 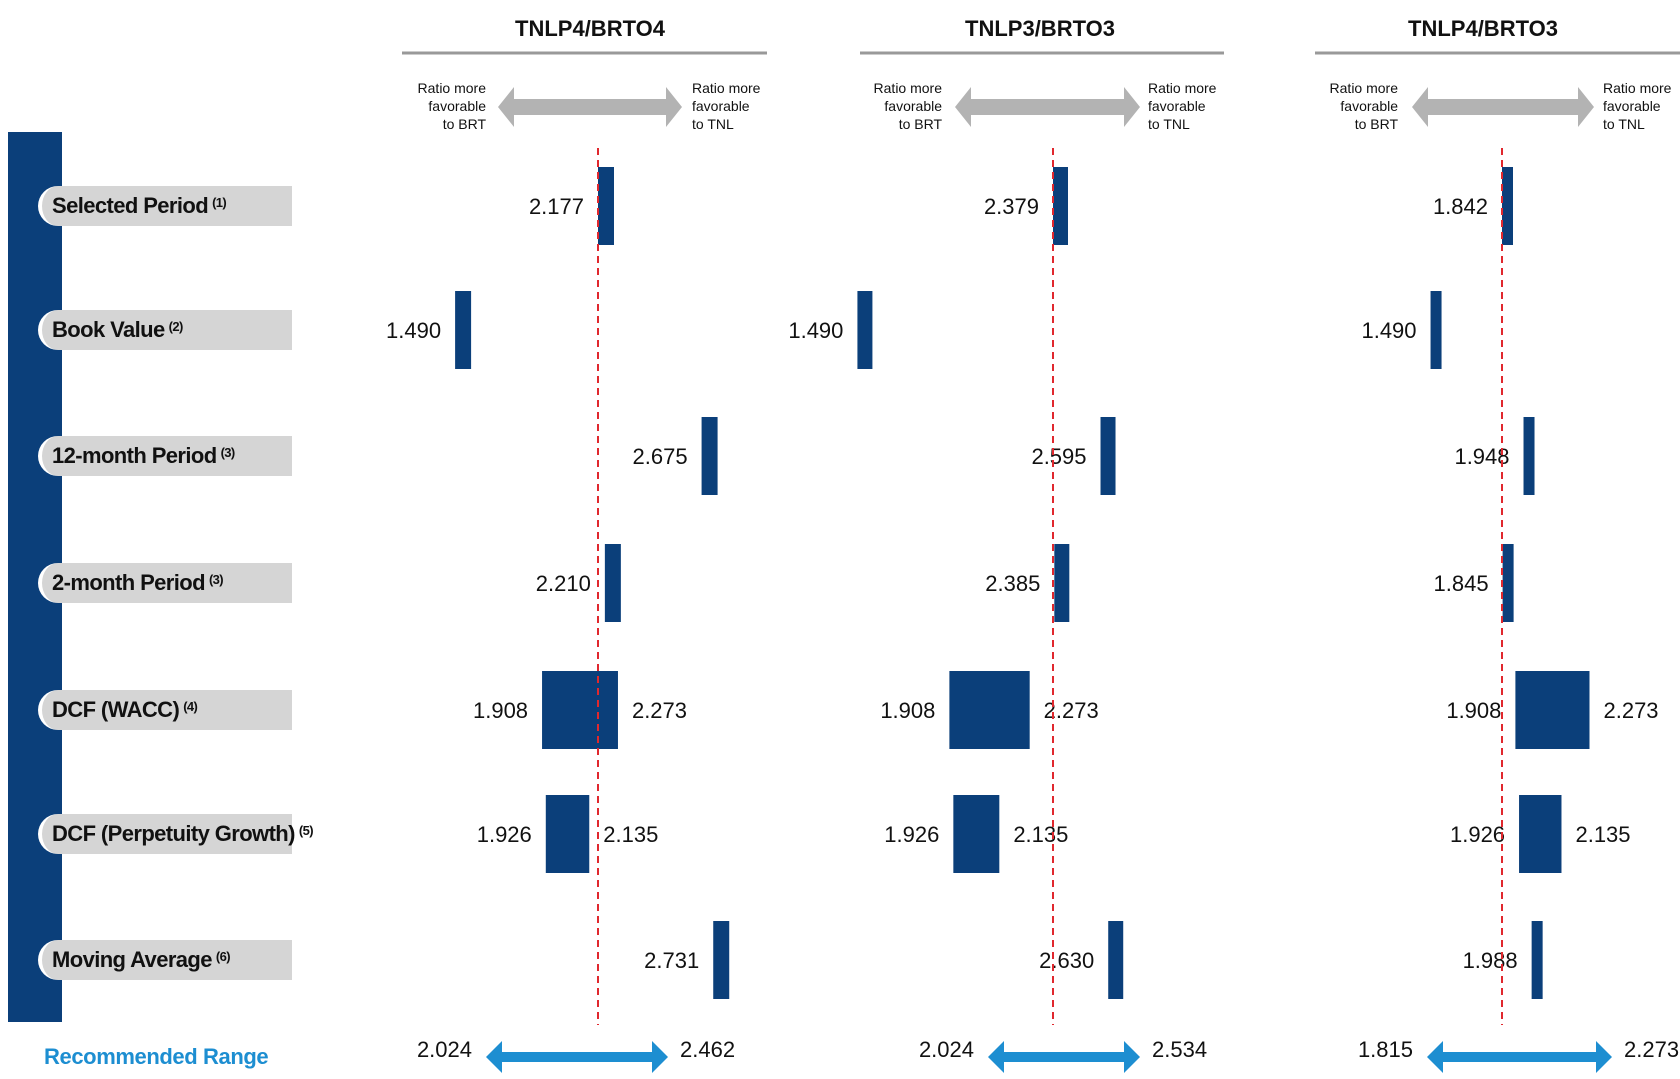 What do you see at coordinates (156, 1056) in the screenshot?
I see `recommended-range-label: Recommended Range` at bounding box center [156, 1056].